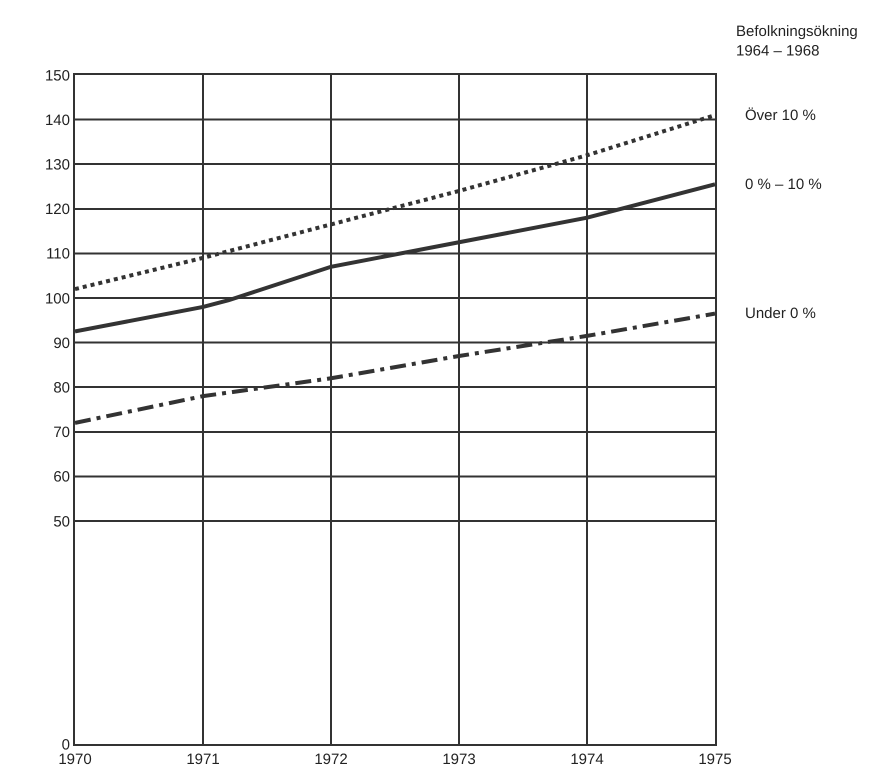 This screenshot has height=784, width=895. I want to click on y-tick-label: 100, so click(57, 299).